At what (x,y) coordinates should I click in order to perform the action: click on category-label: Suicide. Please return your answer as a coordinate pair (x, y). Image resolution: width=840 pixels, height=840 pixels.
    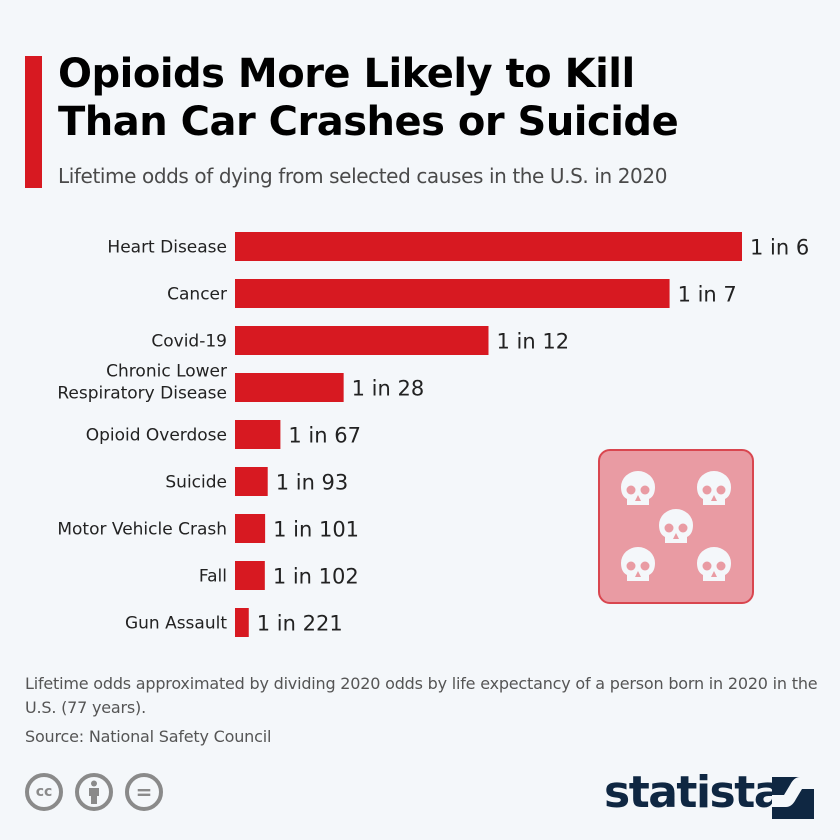
    Looking at the image, I should click on (196, 483).